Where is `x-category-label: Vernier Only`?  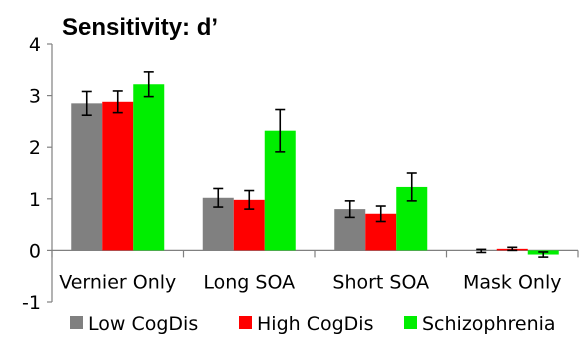 x-category-label: Vernier Only is located at coordinates (117, 282).